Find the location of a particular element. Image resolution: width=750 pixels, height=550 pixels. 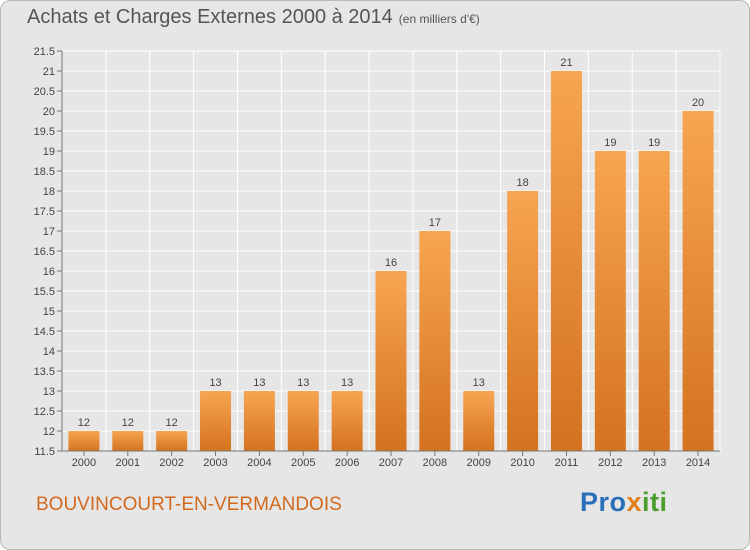

x-tick-label-2004: 2004 is located at coordinates (259, 463).